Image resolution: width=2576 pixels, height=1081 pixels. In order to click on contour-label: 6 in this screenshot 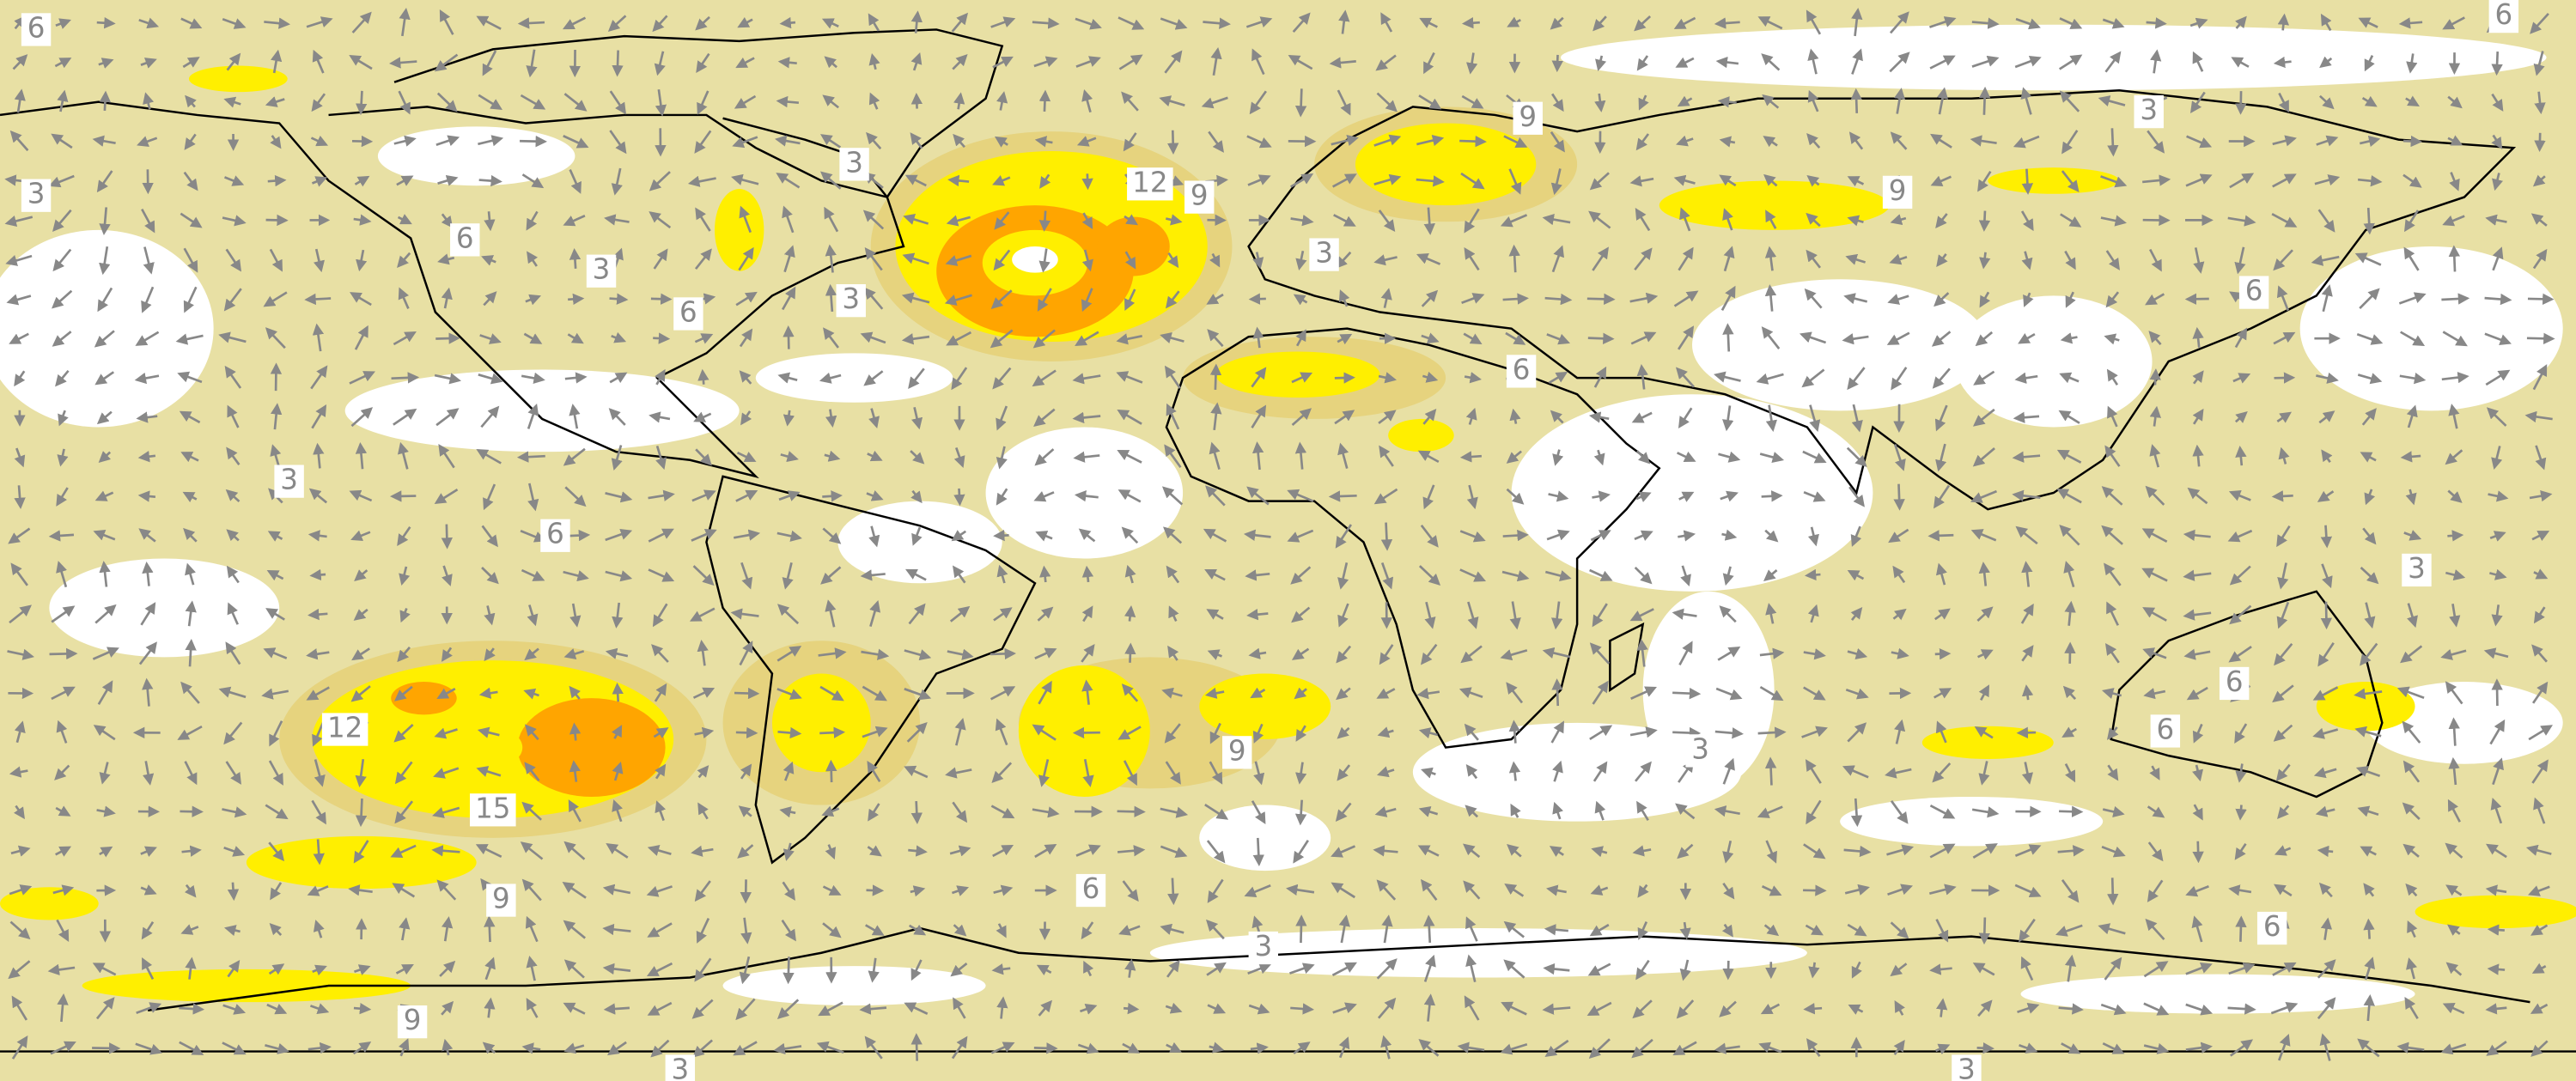, I will do `click(2254, 291)`.